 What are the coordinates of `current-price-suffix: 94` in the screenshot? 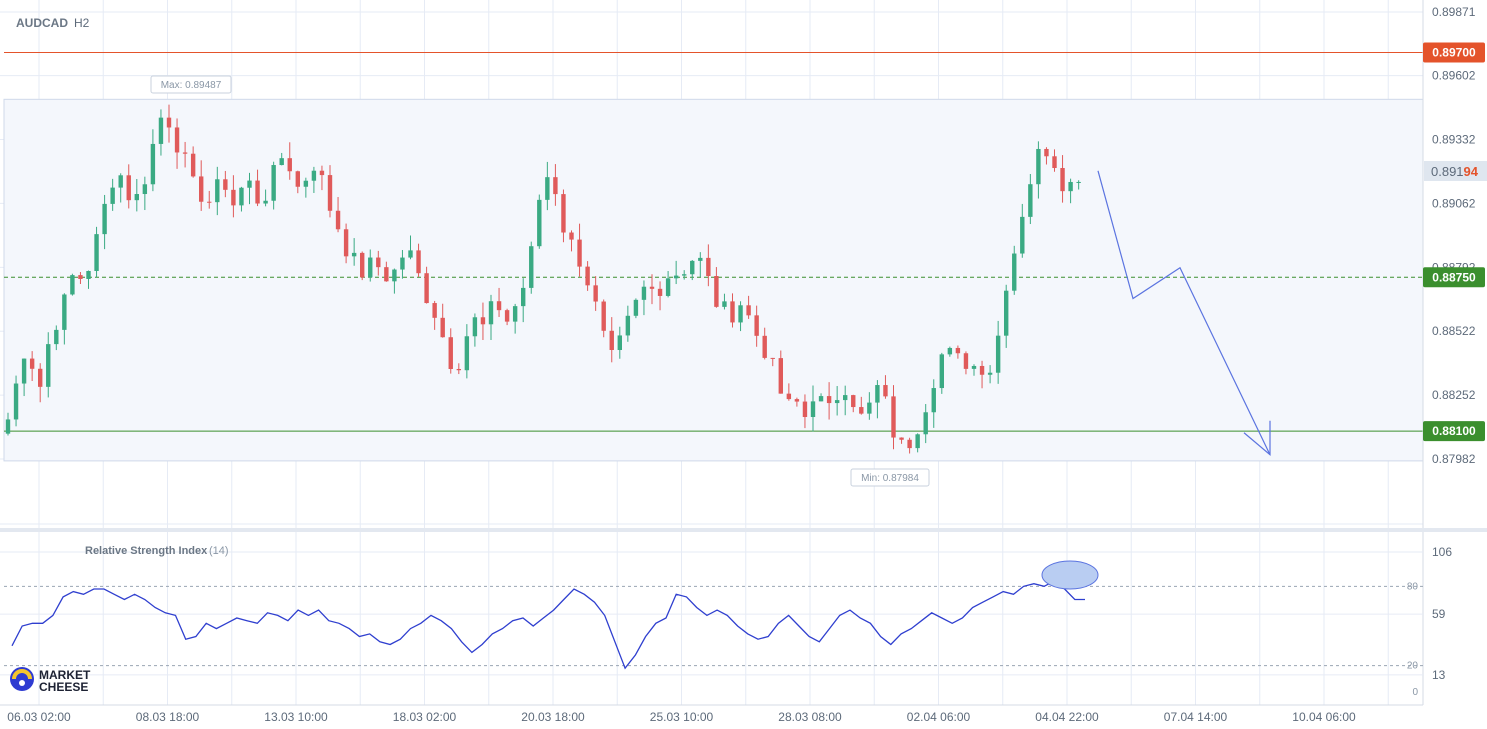 It's located at (1471, 171).